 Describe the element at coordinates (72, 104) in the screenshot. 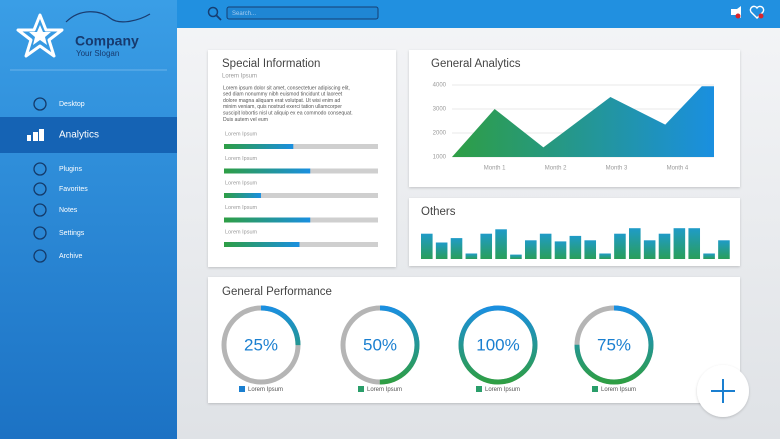

I see `menu-item: Desktop` at that location.